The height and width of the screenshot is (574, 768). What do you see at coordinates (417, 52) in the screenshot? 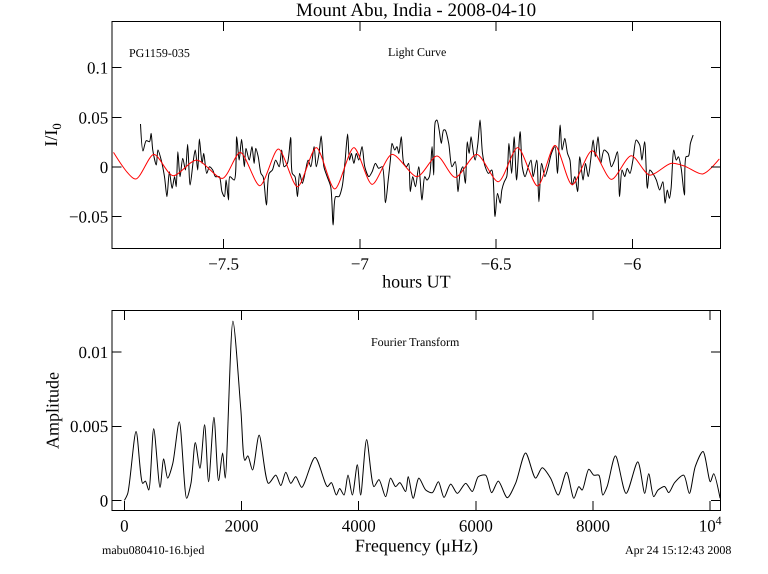
I see `annotation: Light Curve` at bounding box center [417, 52].